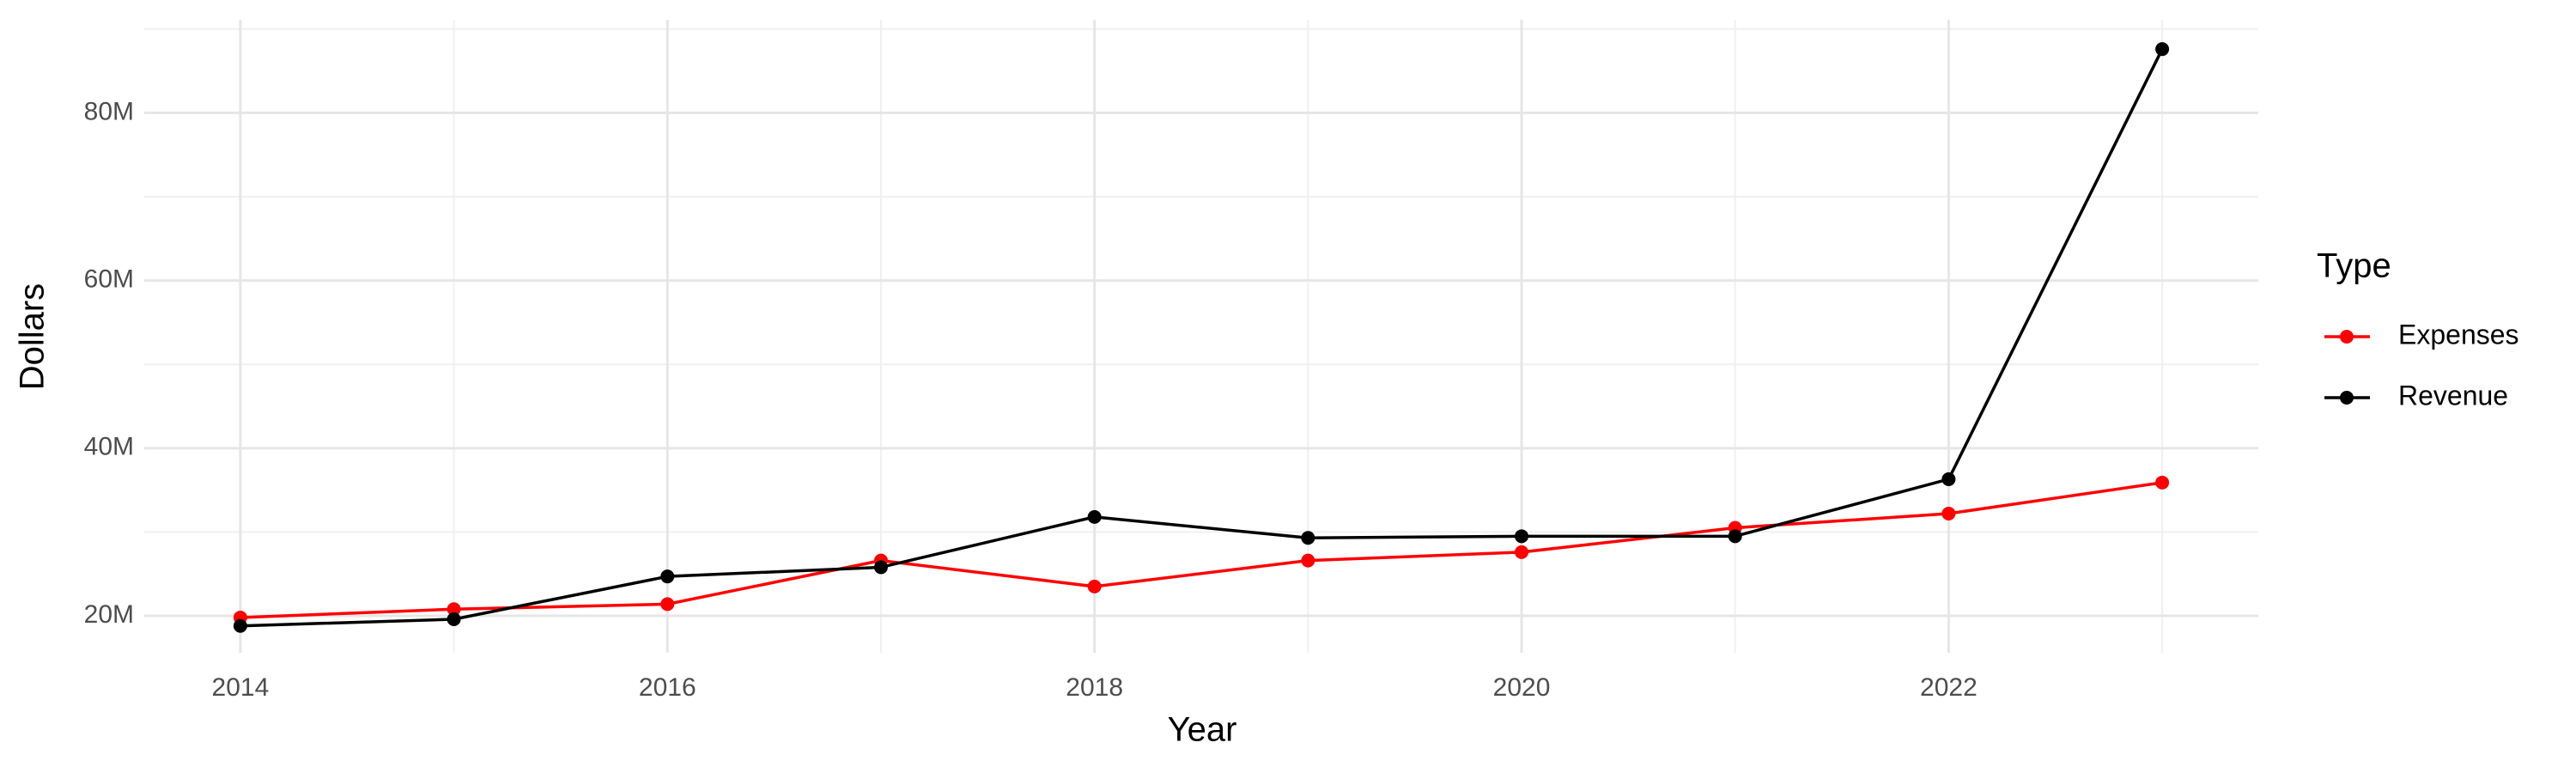  What do you see at coordinates (2354, 266) in the screenshot?
I see `legend-title: Type` at bounding box center [2354, 266].